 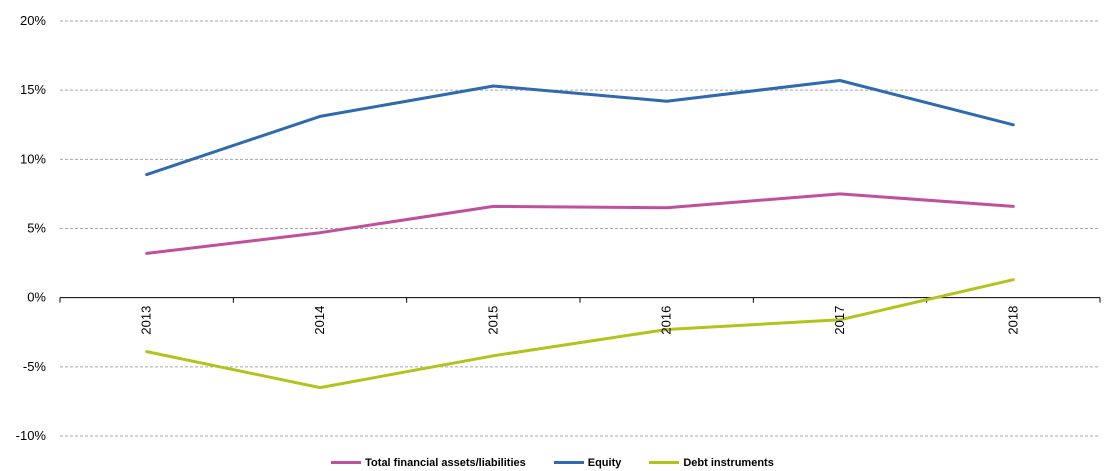 I want to click on y-tick-label: 20%, so click(x=33, y=20).